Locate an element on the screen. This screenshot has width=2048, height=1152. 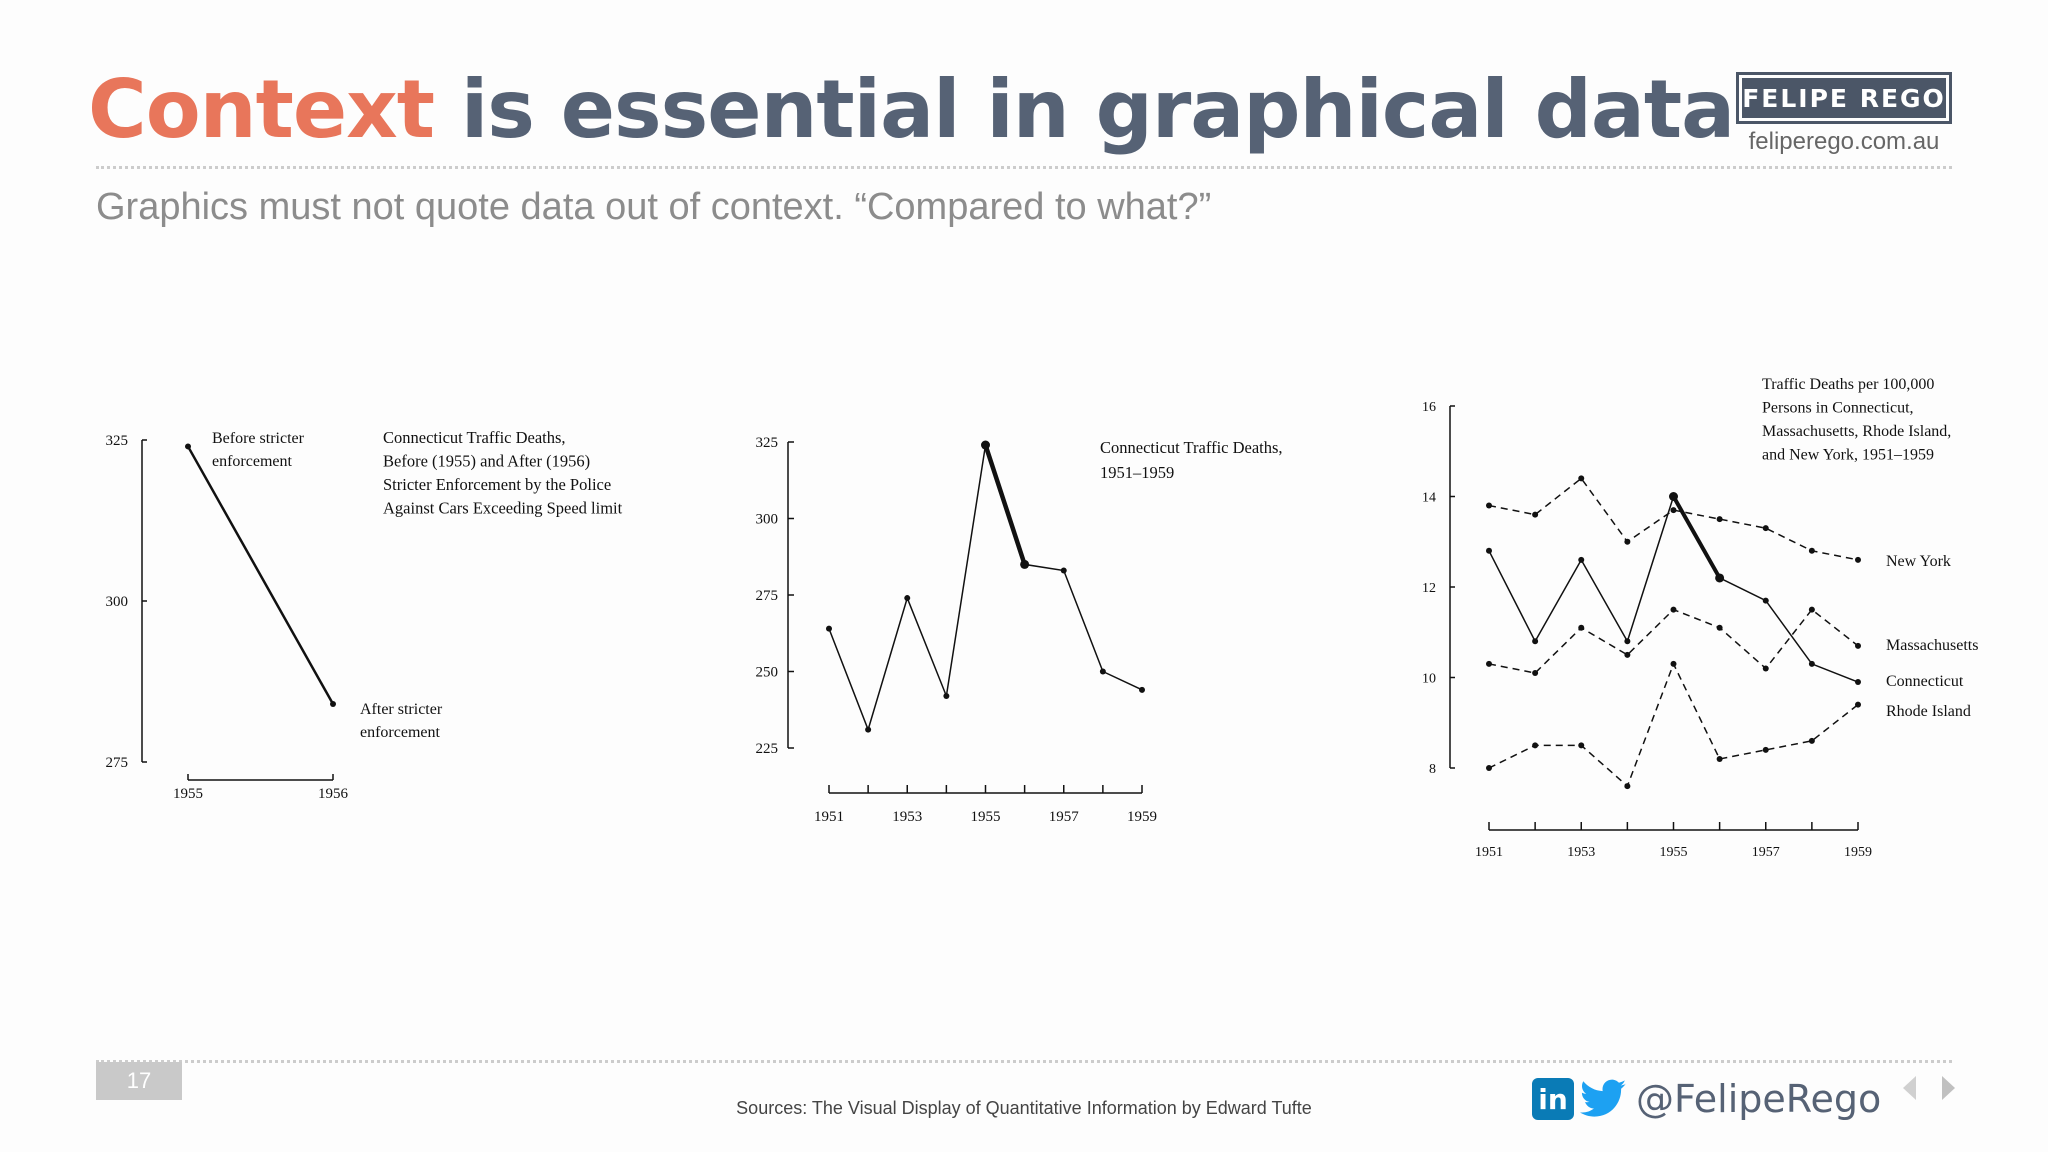
chart-title: Massachusetts, Rhode Island, is located at coordinates (1856, 431).